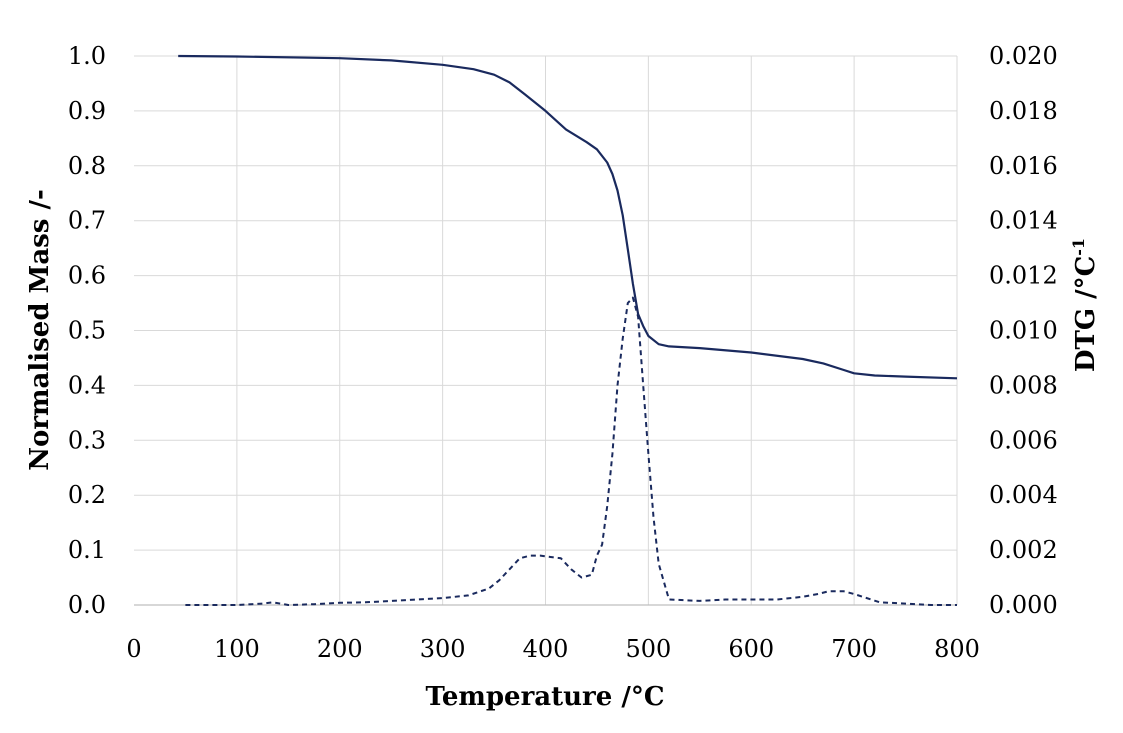 The width and height of the screenshot is (1123, 733). What do you see at coordinates (1023, 221) in the screenshot?
I see `y2-tick-label: 0.014` at bounding box center [1023, 221].